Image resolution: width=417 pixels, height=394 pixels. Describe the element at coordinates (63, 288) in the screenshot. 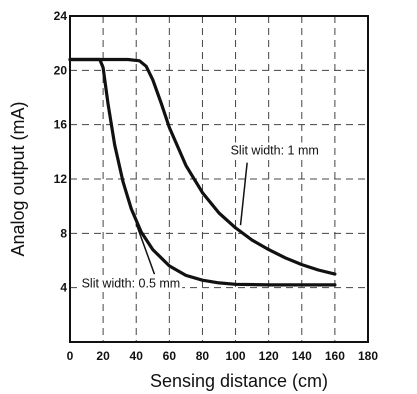

I see `y-tick-label: 4` at that location.